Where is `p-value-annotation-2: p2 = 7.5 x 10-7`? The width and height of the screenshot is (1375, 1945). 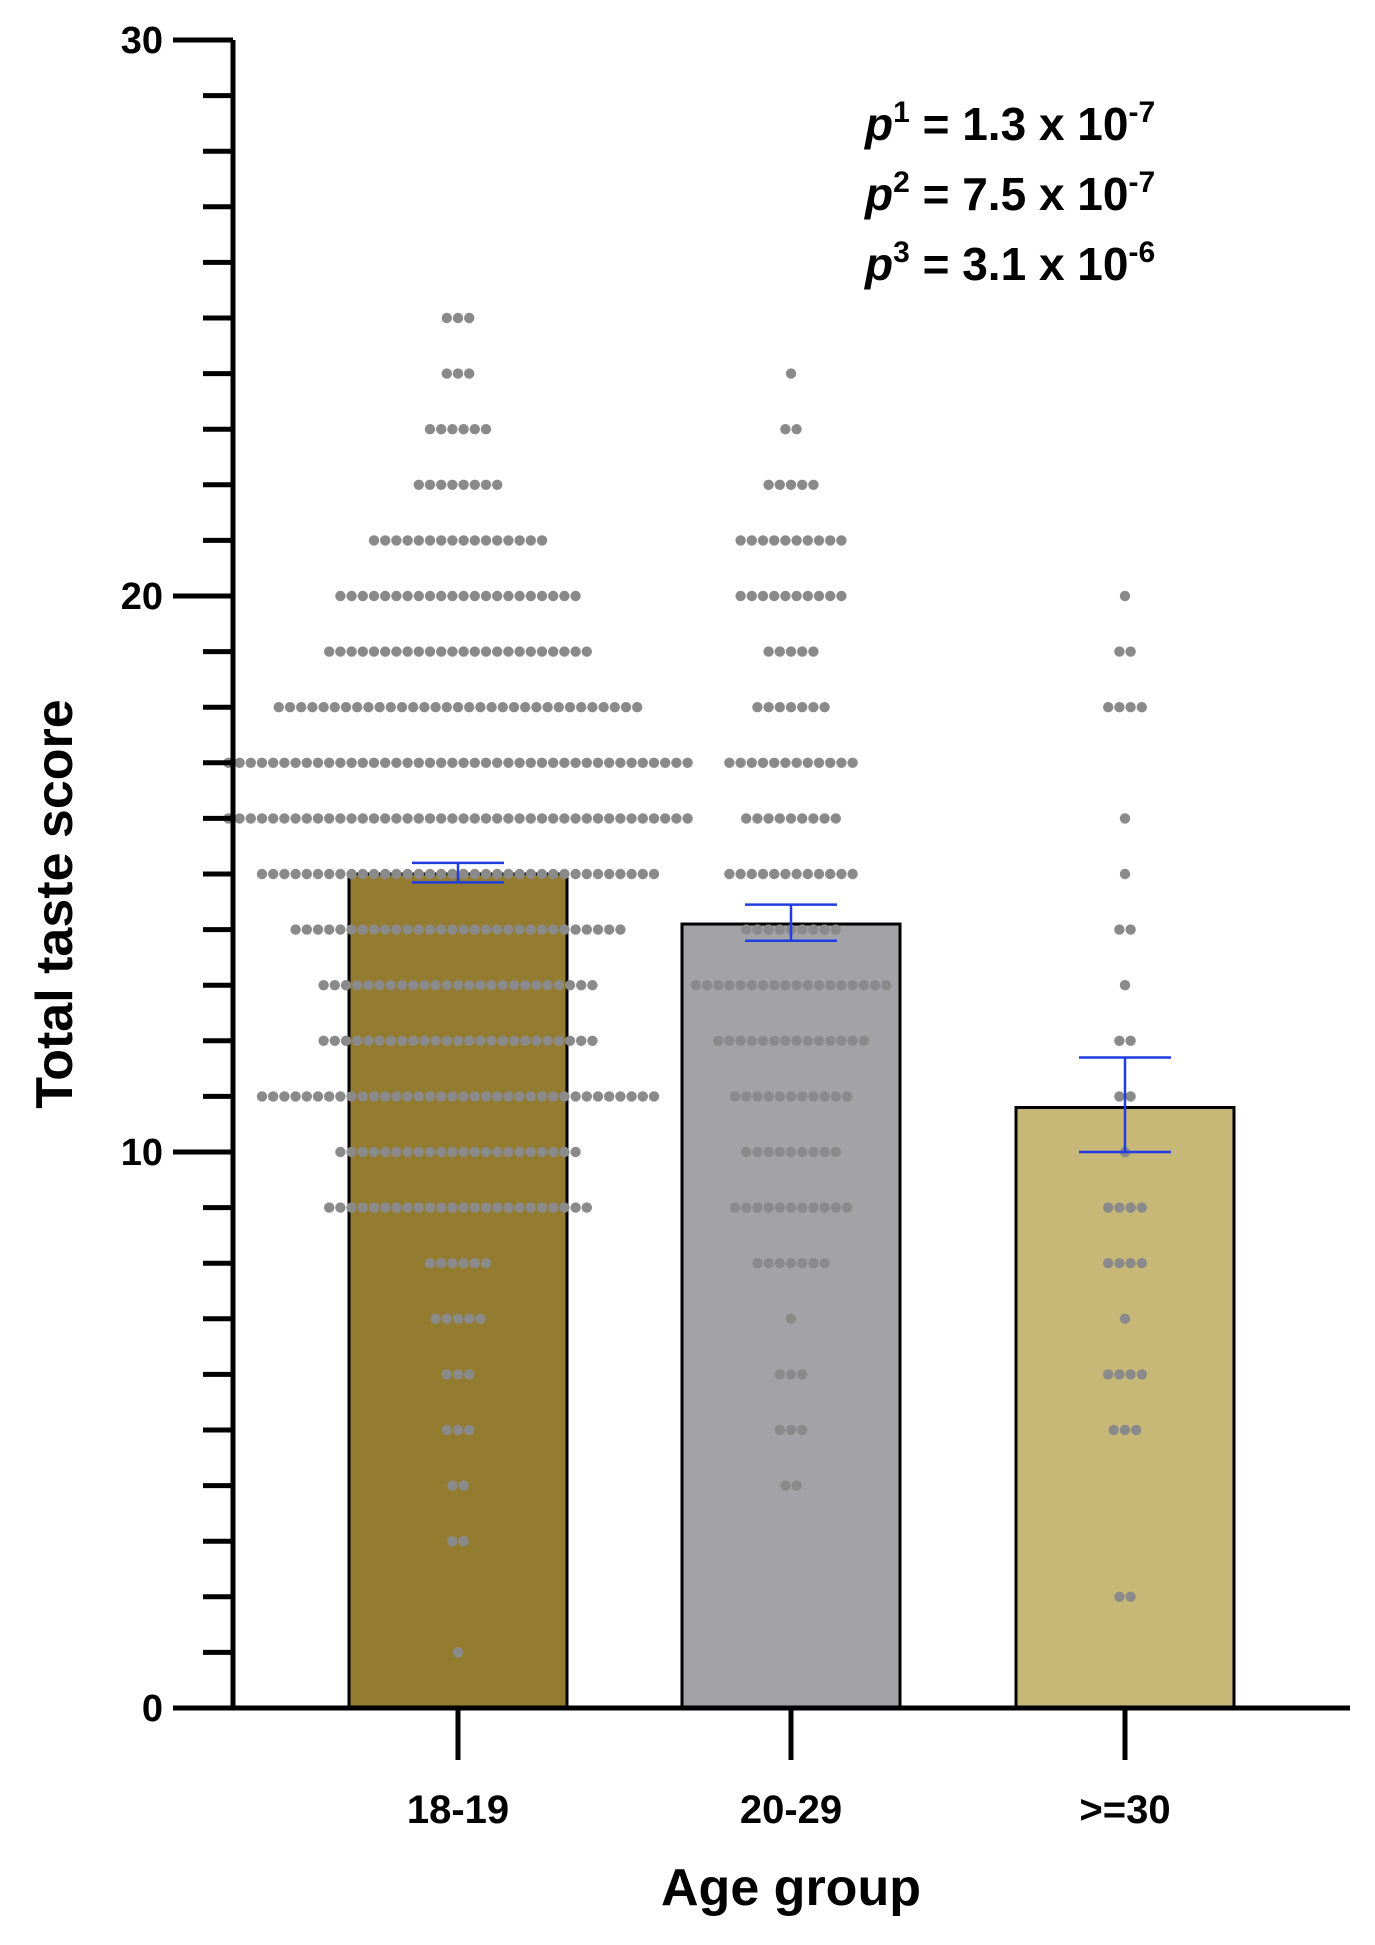 p-value-annotation-2: p2 = 7.5 x 10-7 is located at coordinates (1009, 193).